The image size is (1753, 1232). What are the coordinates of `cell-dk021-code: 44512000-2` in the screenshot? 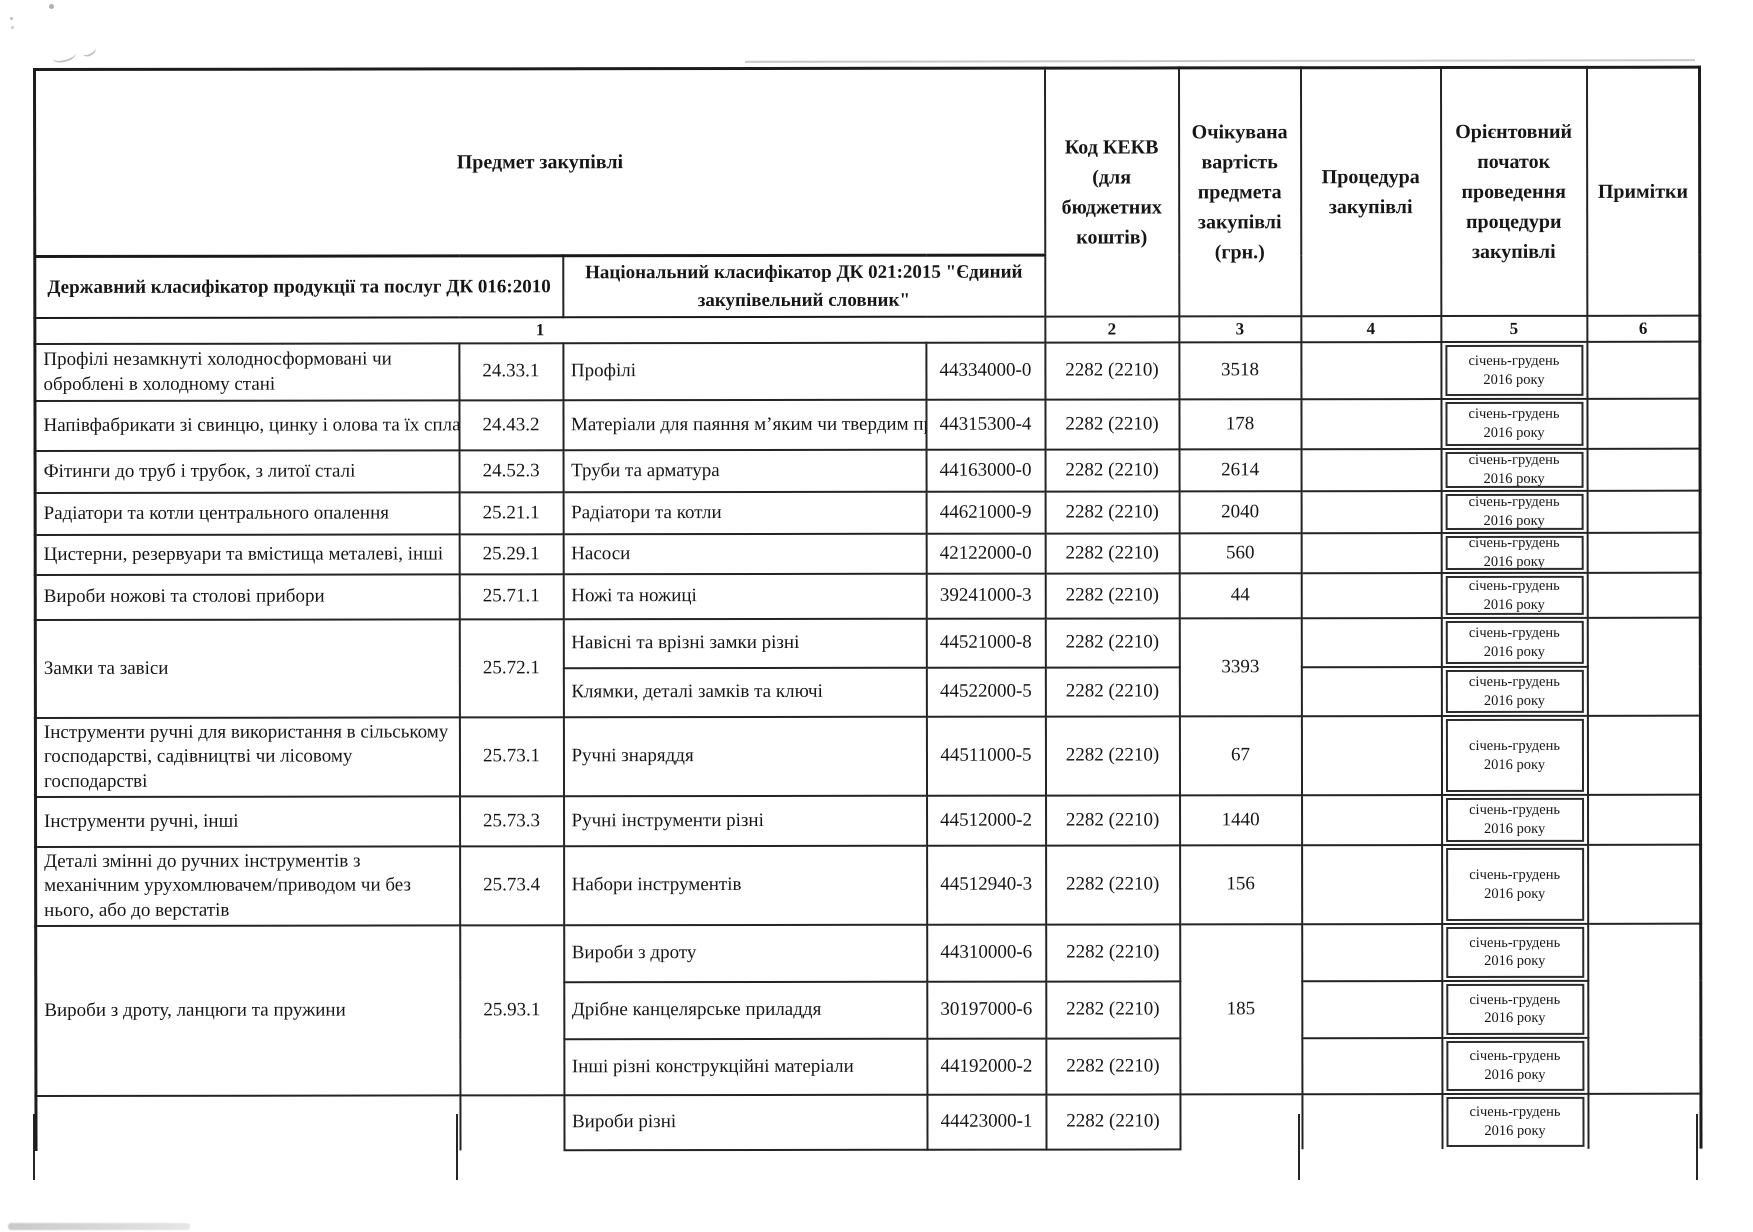 It's located at (986, 820).